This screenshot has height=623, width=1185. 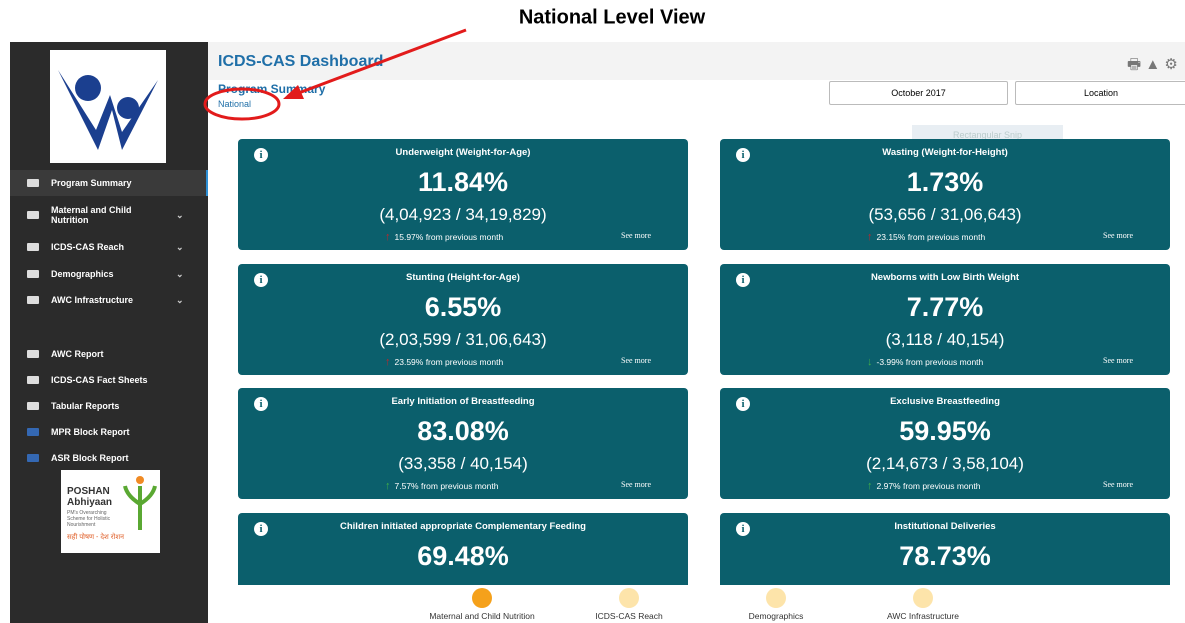 I want to click on location-filter: Location, so click(x=1100, y=93).